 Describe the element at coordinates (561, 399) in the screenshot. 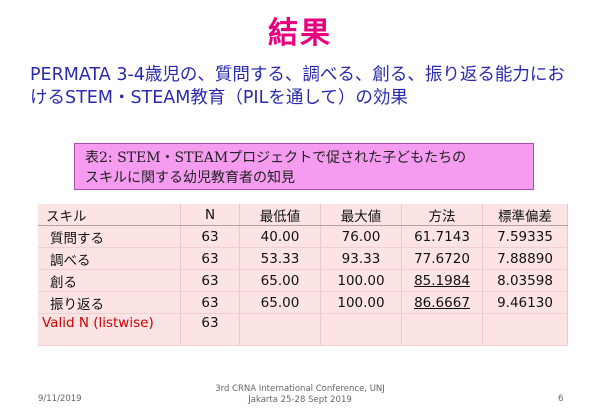

I see `page-number: 6` at that location.